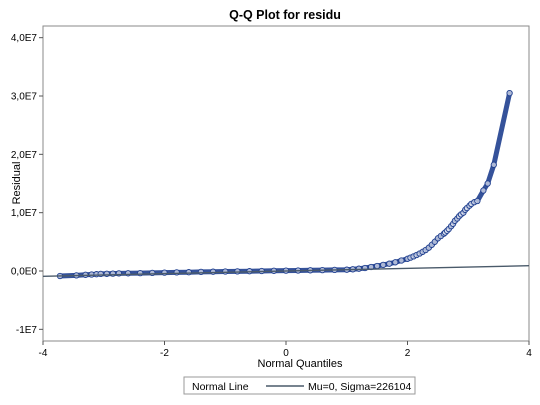  I want to click on x-tick-label: 4, so click(529, 353).